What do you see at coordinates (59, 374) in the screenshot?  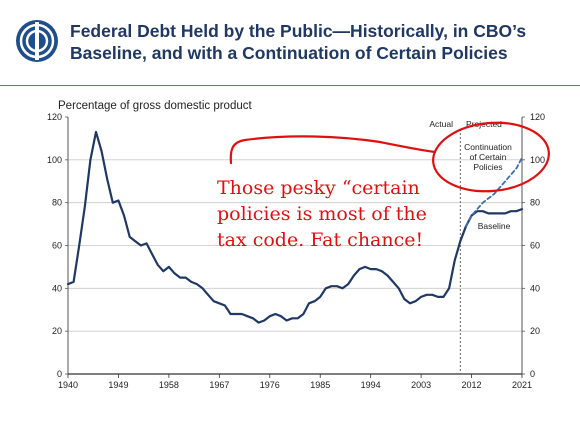 I see `y-tick-left-0: 0` at bounding box center [59, 374].